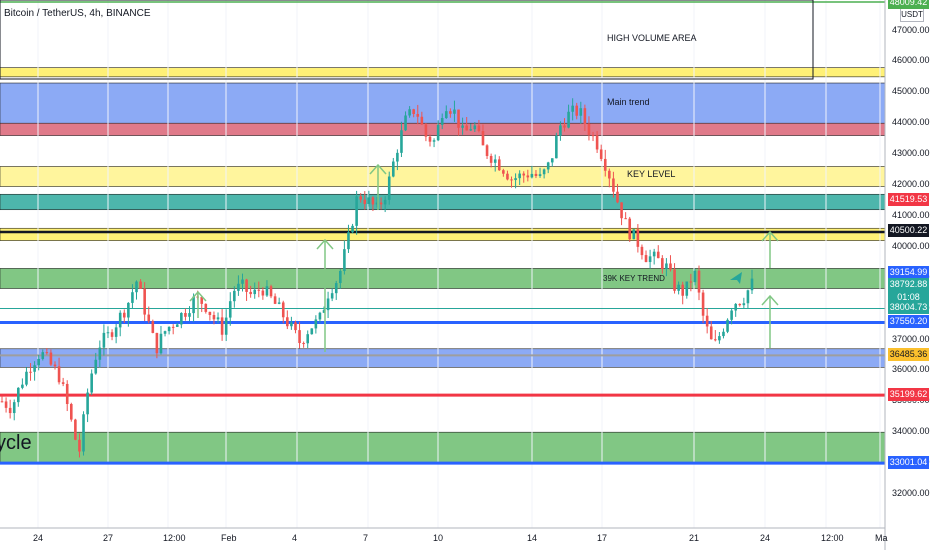  I want to click on price-tag: 01:08, so click(908, 297).